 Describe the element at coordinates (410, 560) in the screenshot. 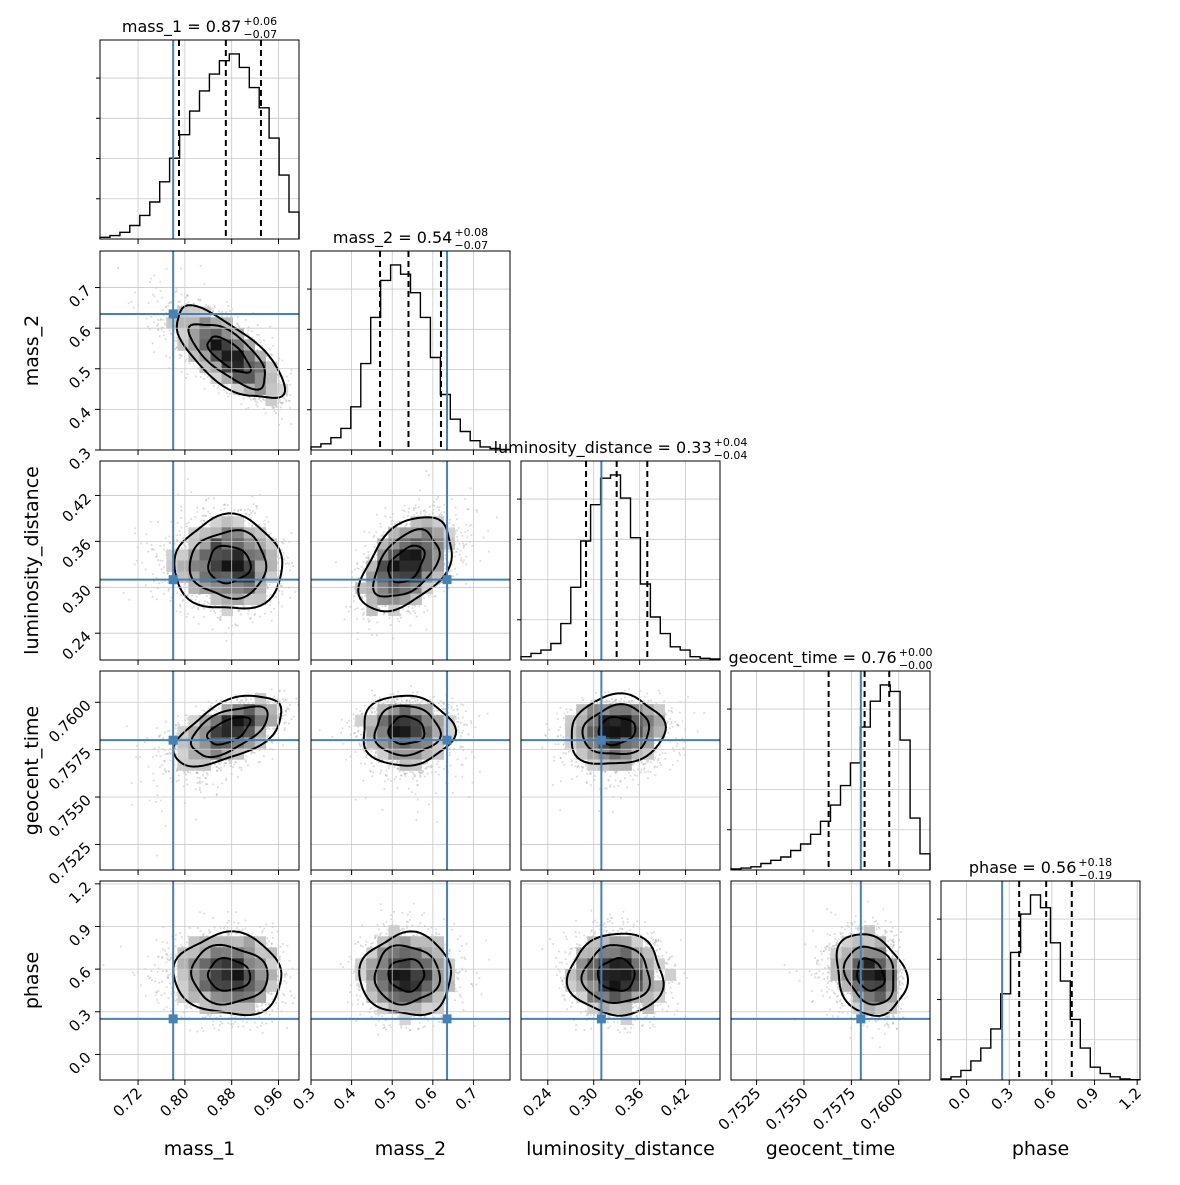

I see `panel-mass_2-vs-luminosity_distance` at that location.